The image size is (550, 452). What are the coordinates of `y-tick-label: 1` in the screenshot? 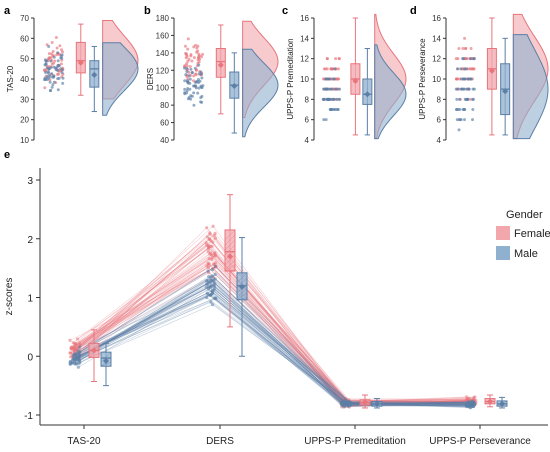 It's located at (30, 299).